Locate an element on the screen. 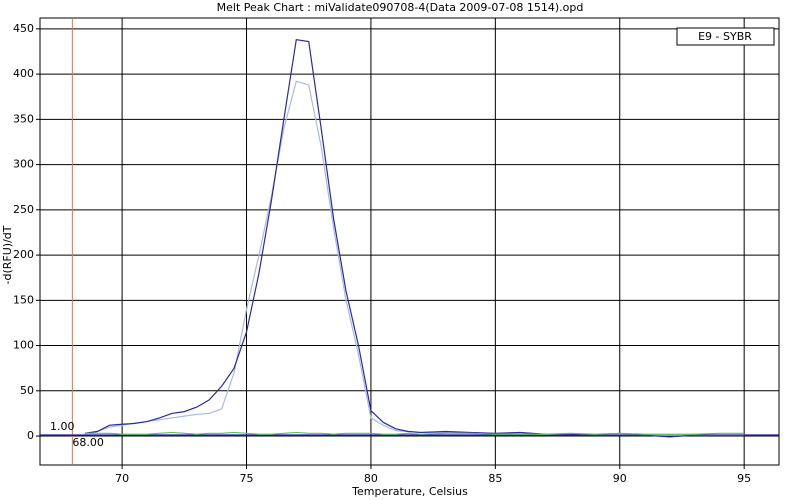 The height and width of the screenshot is (500, 800). y-tick-label: 50 is located at coordinates (27, 390).